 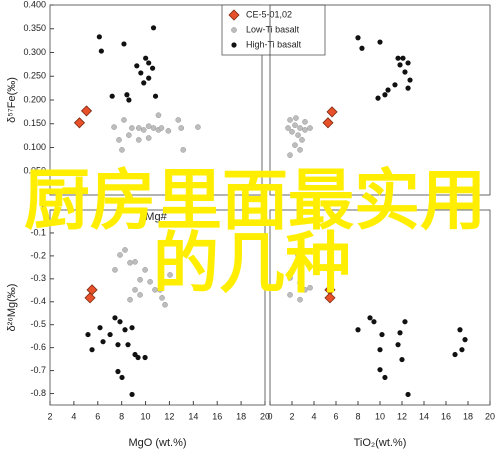 I want to click on legend-label: High-Ti basalt, so click(x=274, y=44).